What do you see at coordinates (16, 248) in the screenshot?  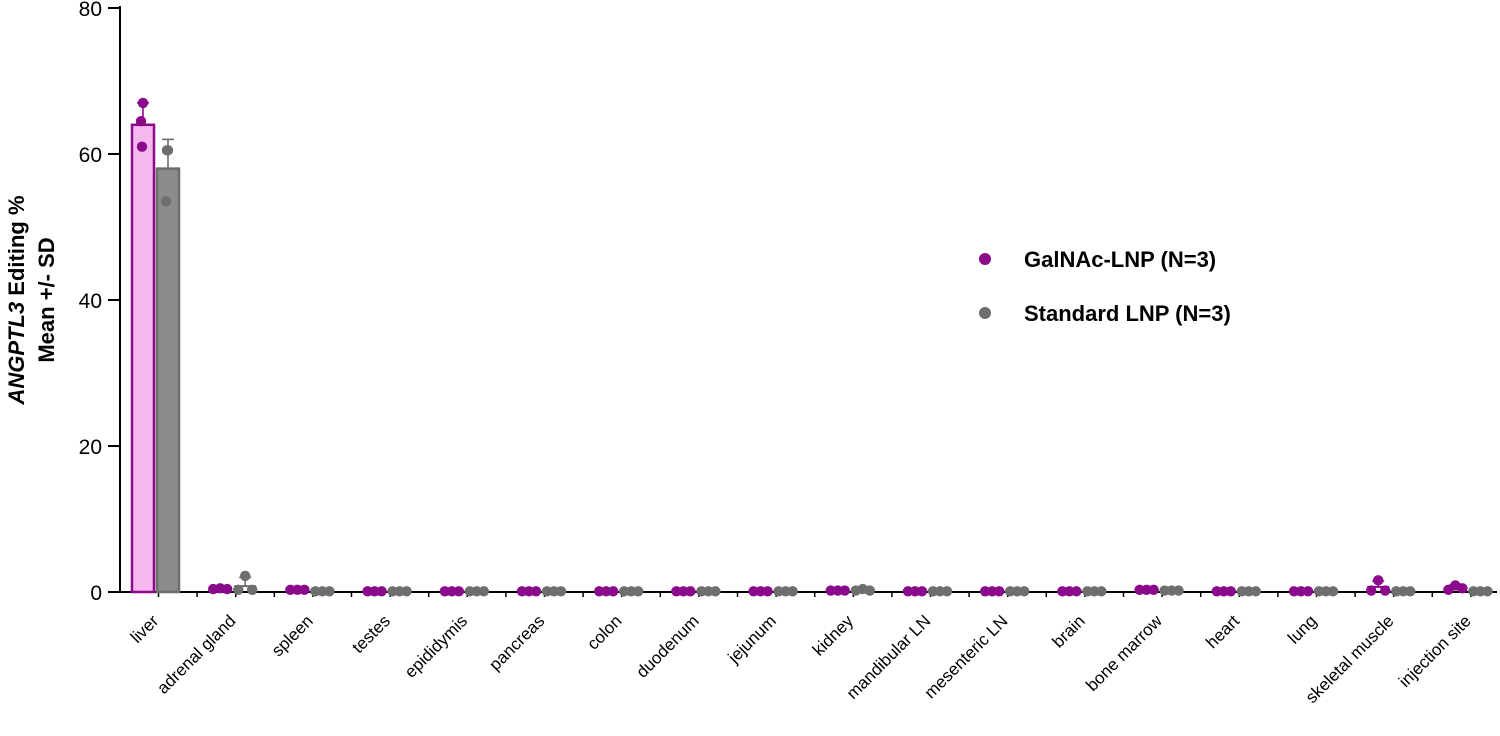 I see `y-axis-title-suffix: Editing %` at bounding box center [16, 248].